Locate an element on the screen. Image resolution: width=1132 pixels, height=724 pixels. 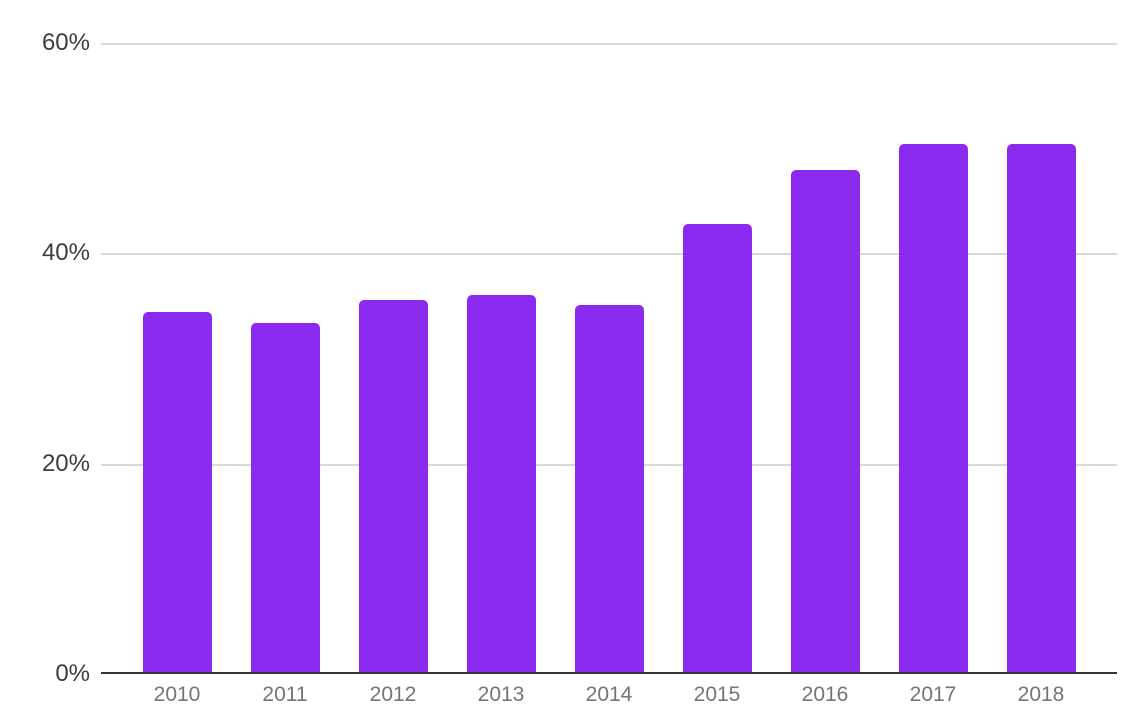
y-tick-label-40%: 40% is located at coordinates (65, 253).